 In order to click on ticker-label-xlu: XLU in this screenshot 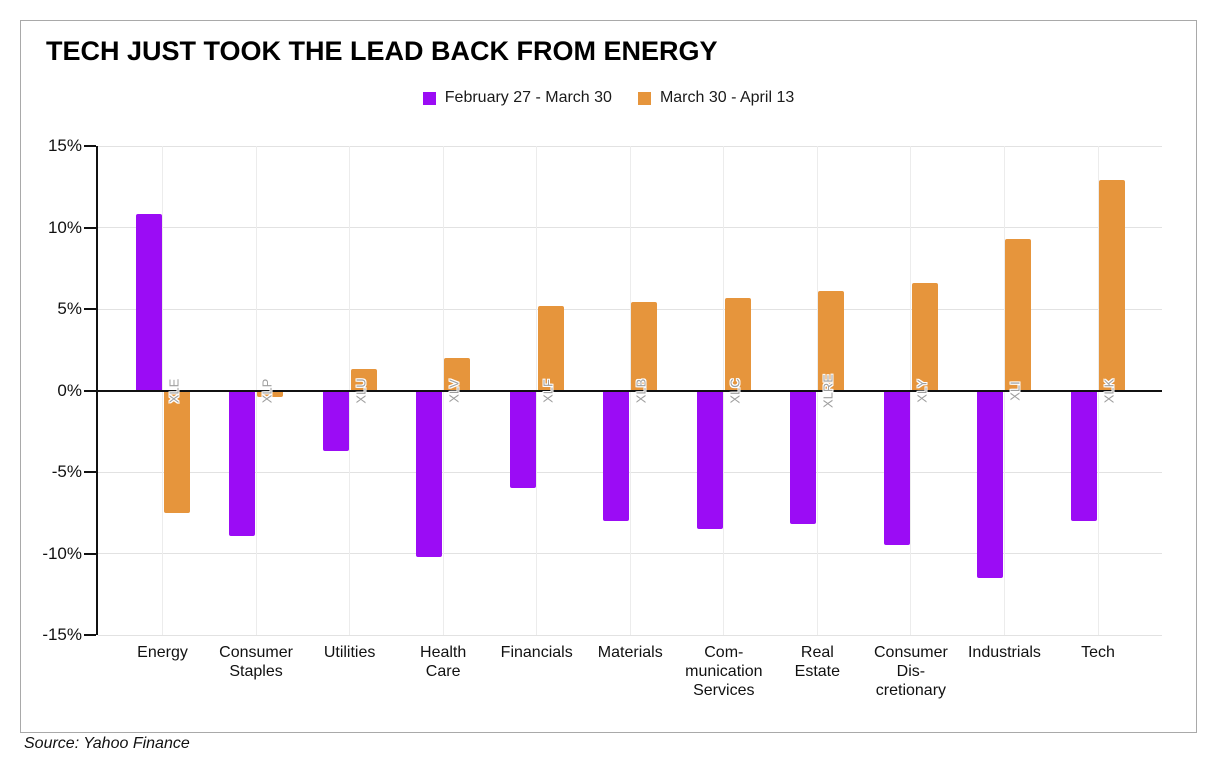, I will do `click(361, 390)`.